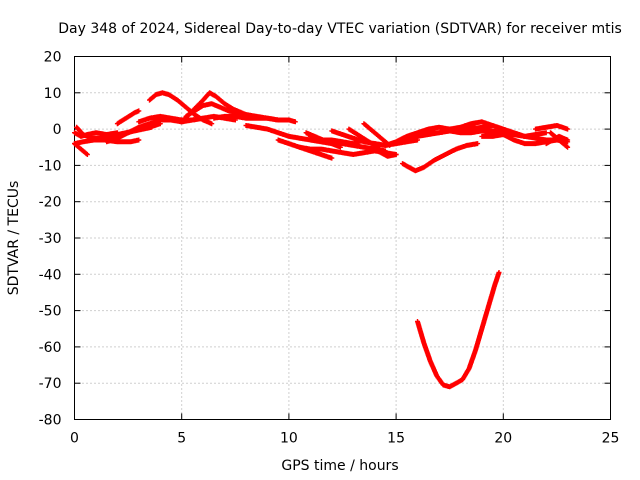 This screenshot has width=640, height=480. What do you see at coordinates (181, 439) in the screenshot?
I see `x-tick-label: 5` at bounding box center [181, 439].